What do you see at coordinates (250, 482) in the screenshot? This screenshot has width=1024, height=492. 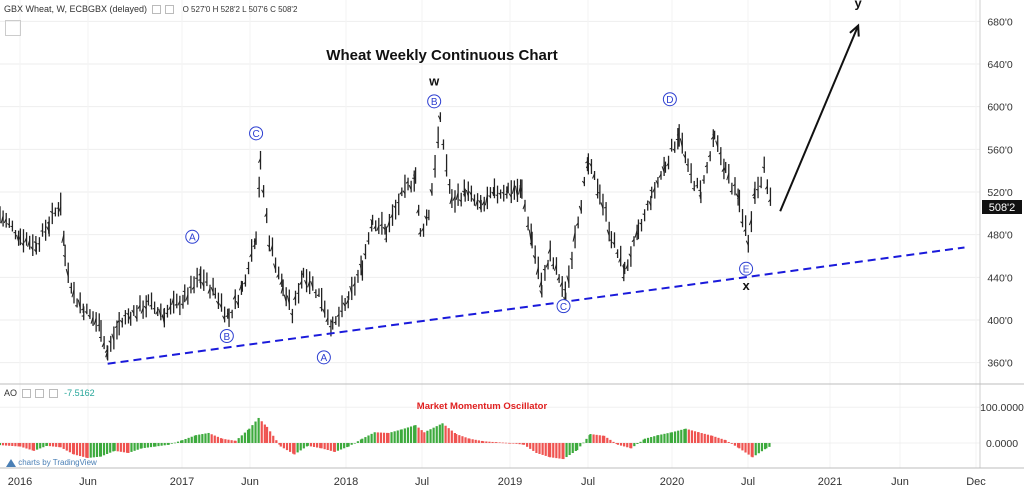 I see `time-tick-label: Jun` at bounding box center [250, 482].